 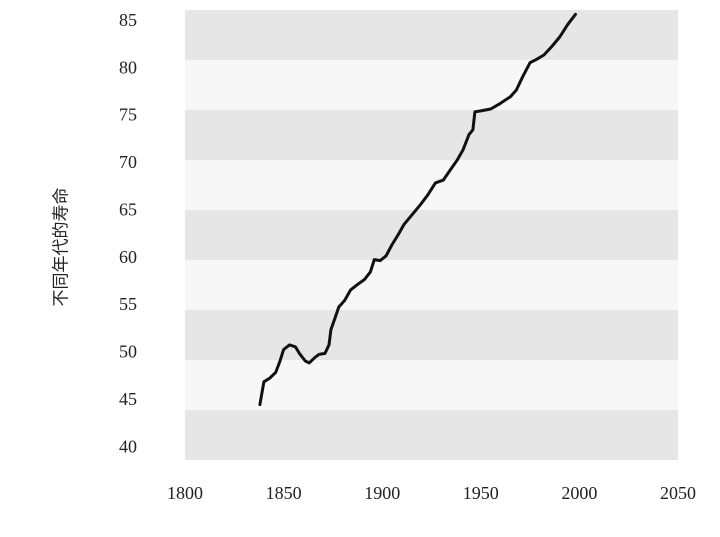 I want to click on y-tick-label: 75, so click(x=128, y=115).